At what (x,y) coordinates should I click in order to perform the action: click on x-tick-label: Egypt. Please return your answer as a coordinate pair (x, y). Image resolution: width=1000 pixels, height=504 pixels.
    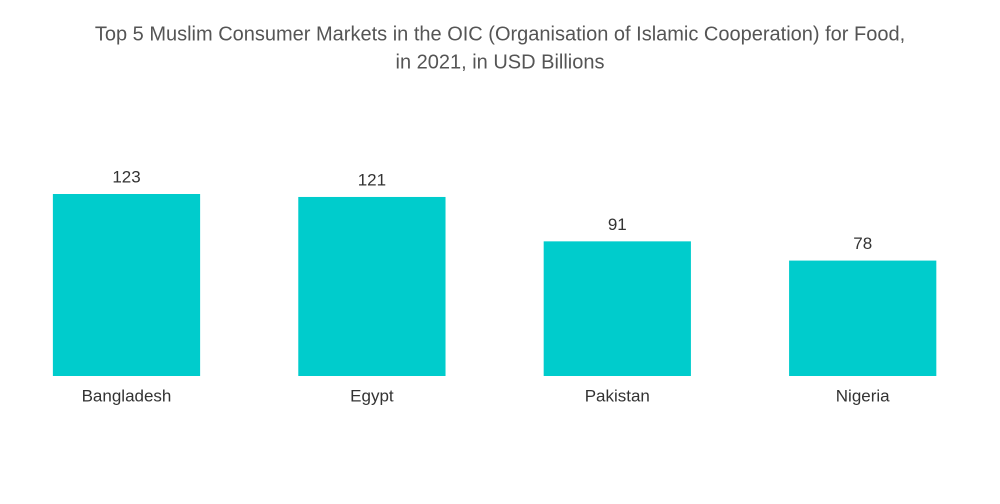
    Looking at the image, I should click on (372, 395).